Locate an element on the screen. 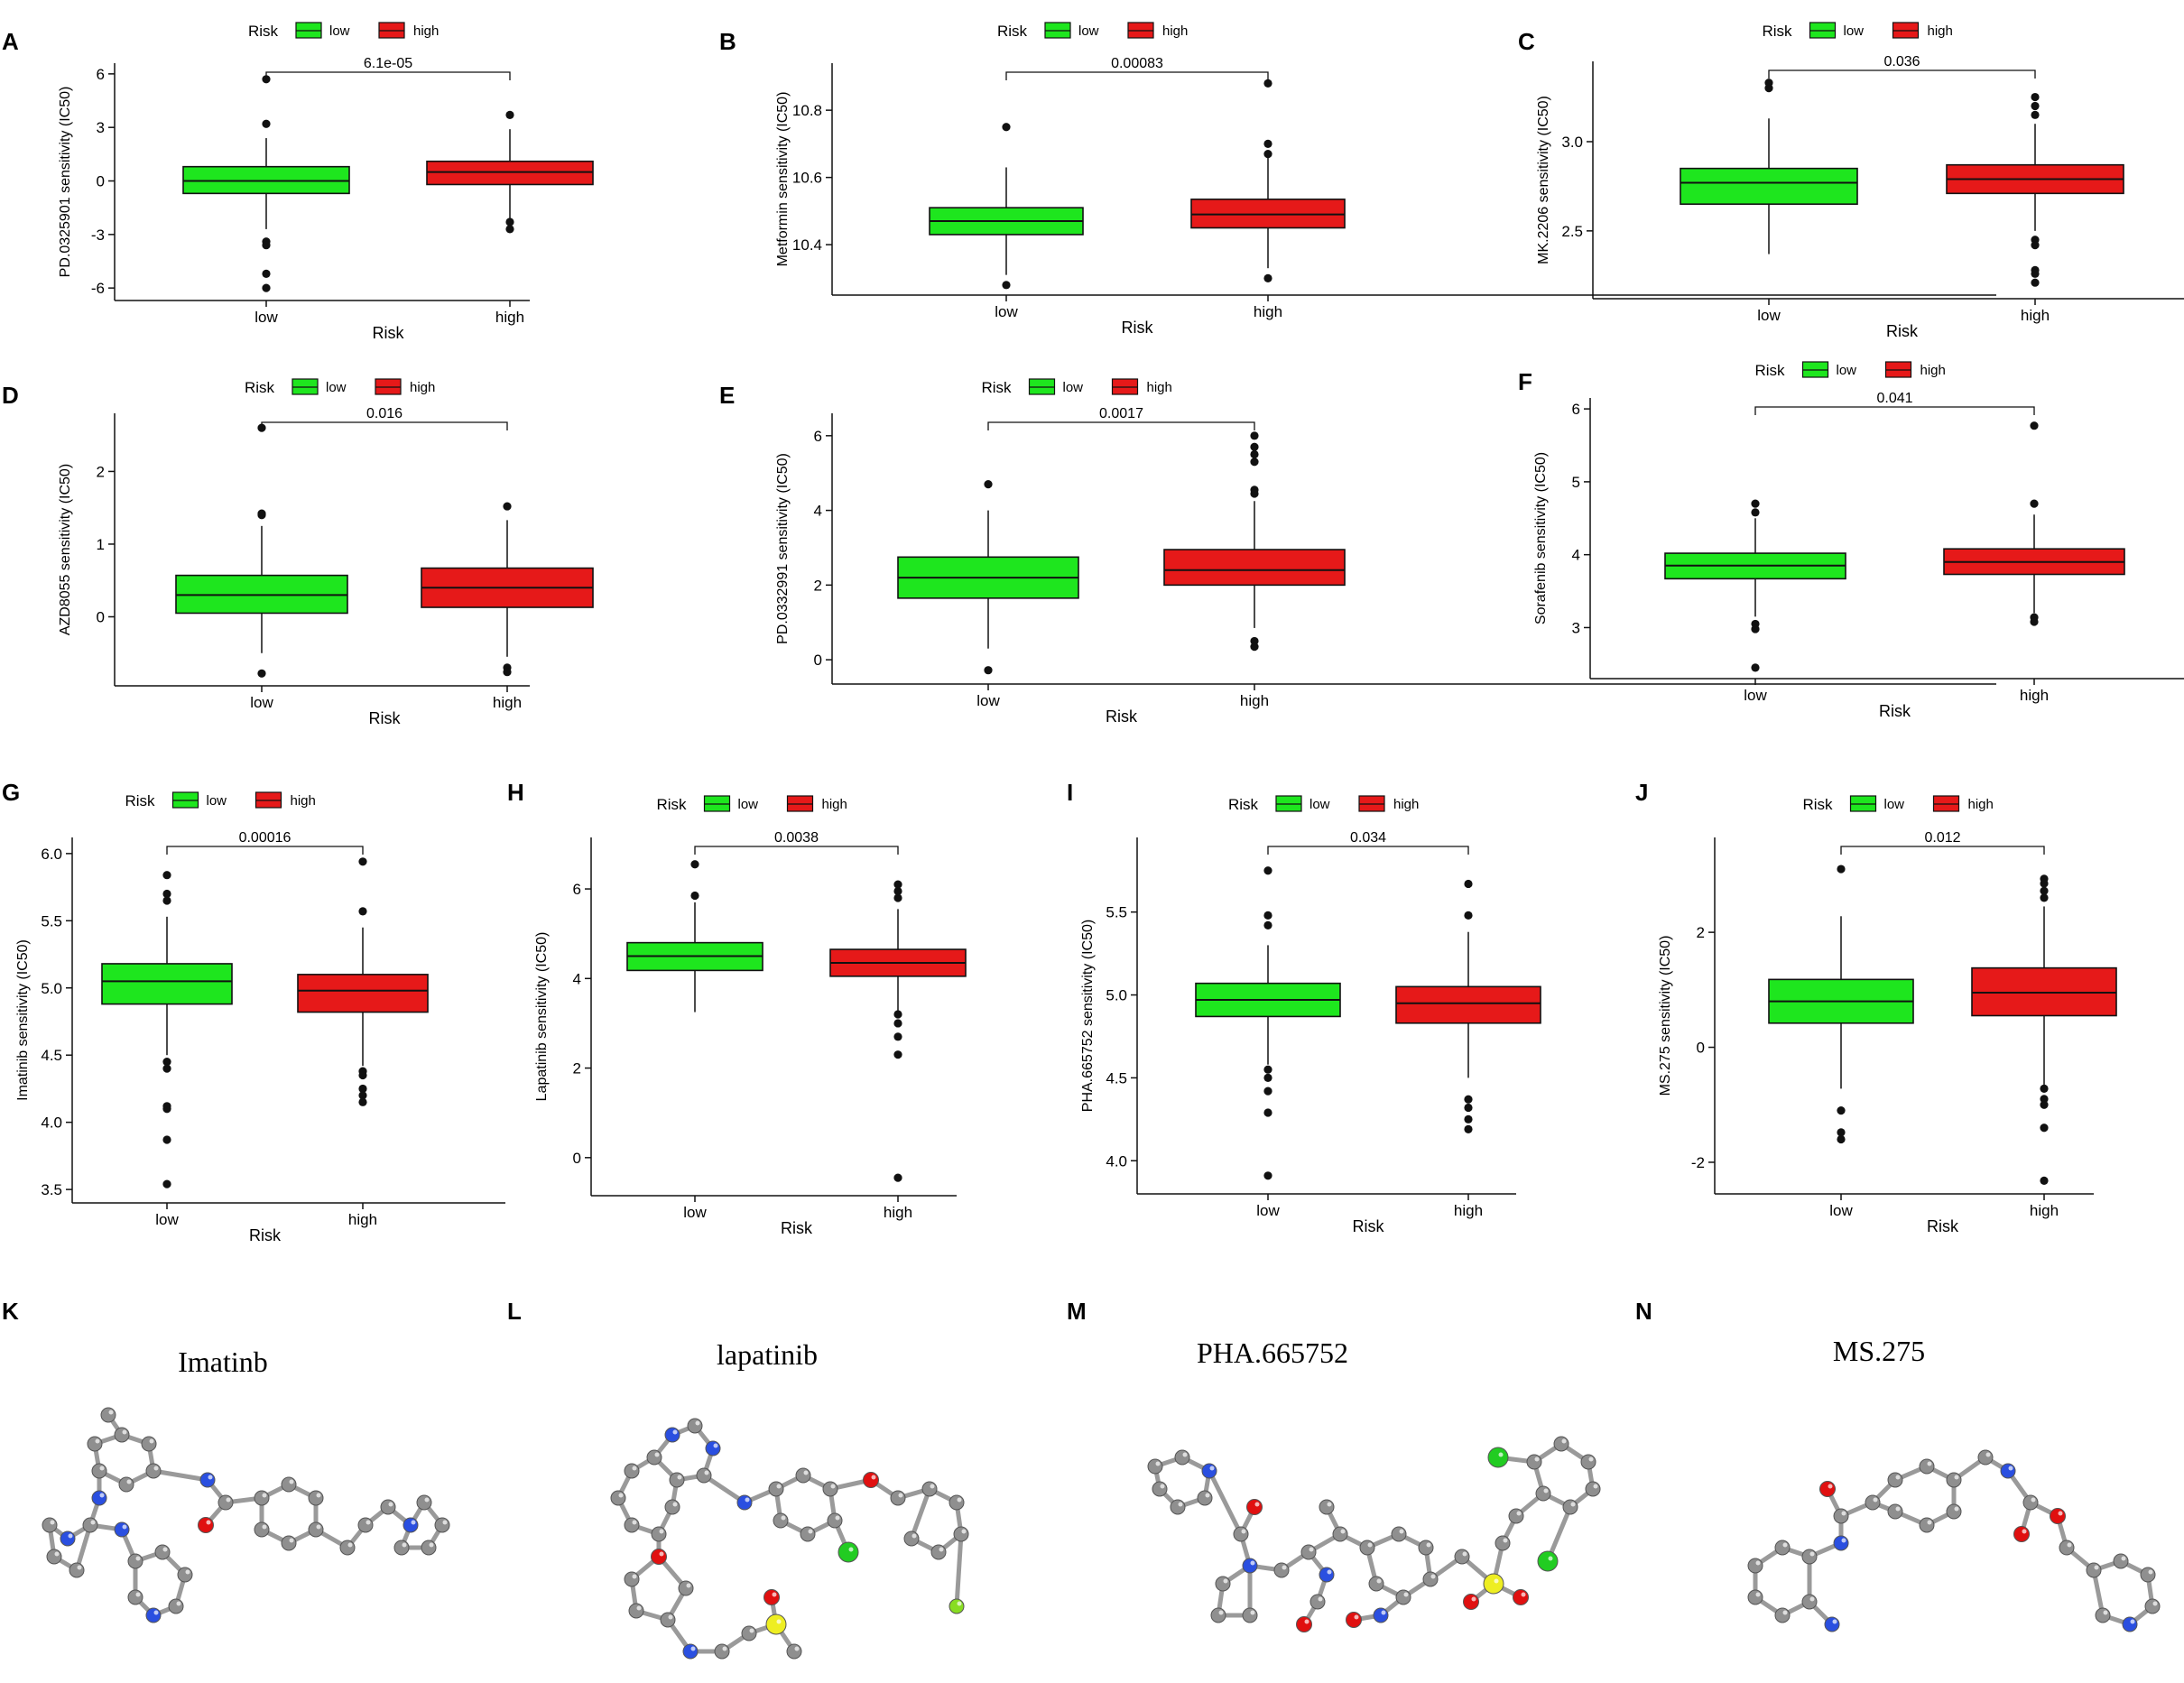  legend-label-low: low is located at coordinates (1088, 31).